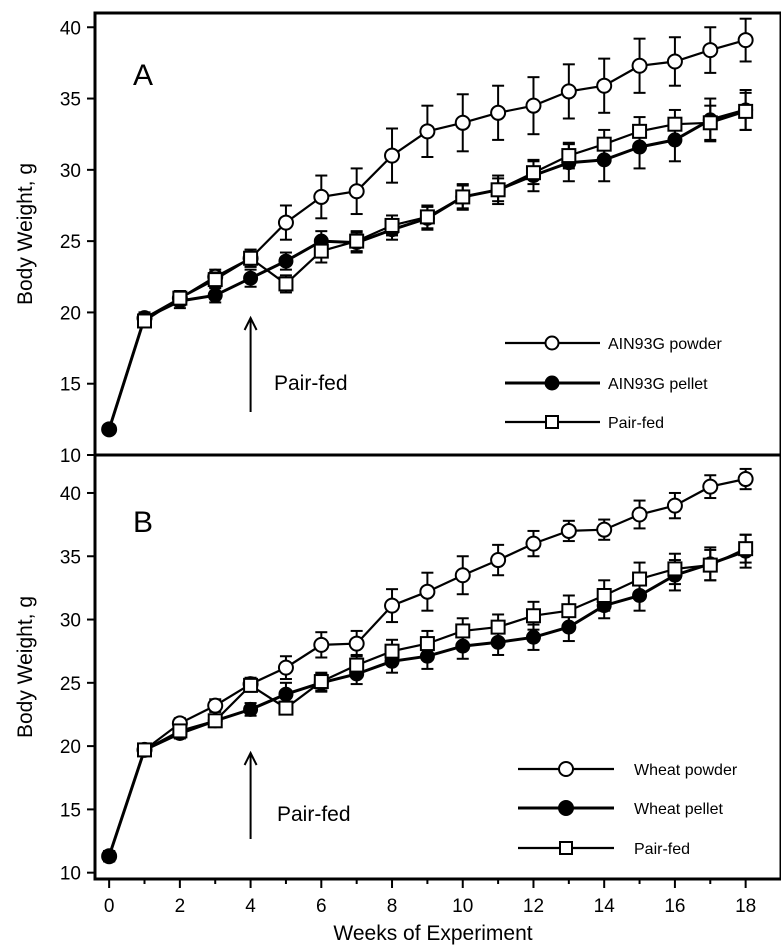 Image resolution: width=781 pixels, height=946 pixels. Describe the element at coordinates (605, 906) in the screenshot. I see `x-tick-label: 14` at that location.